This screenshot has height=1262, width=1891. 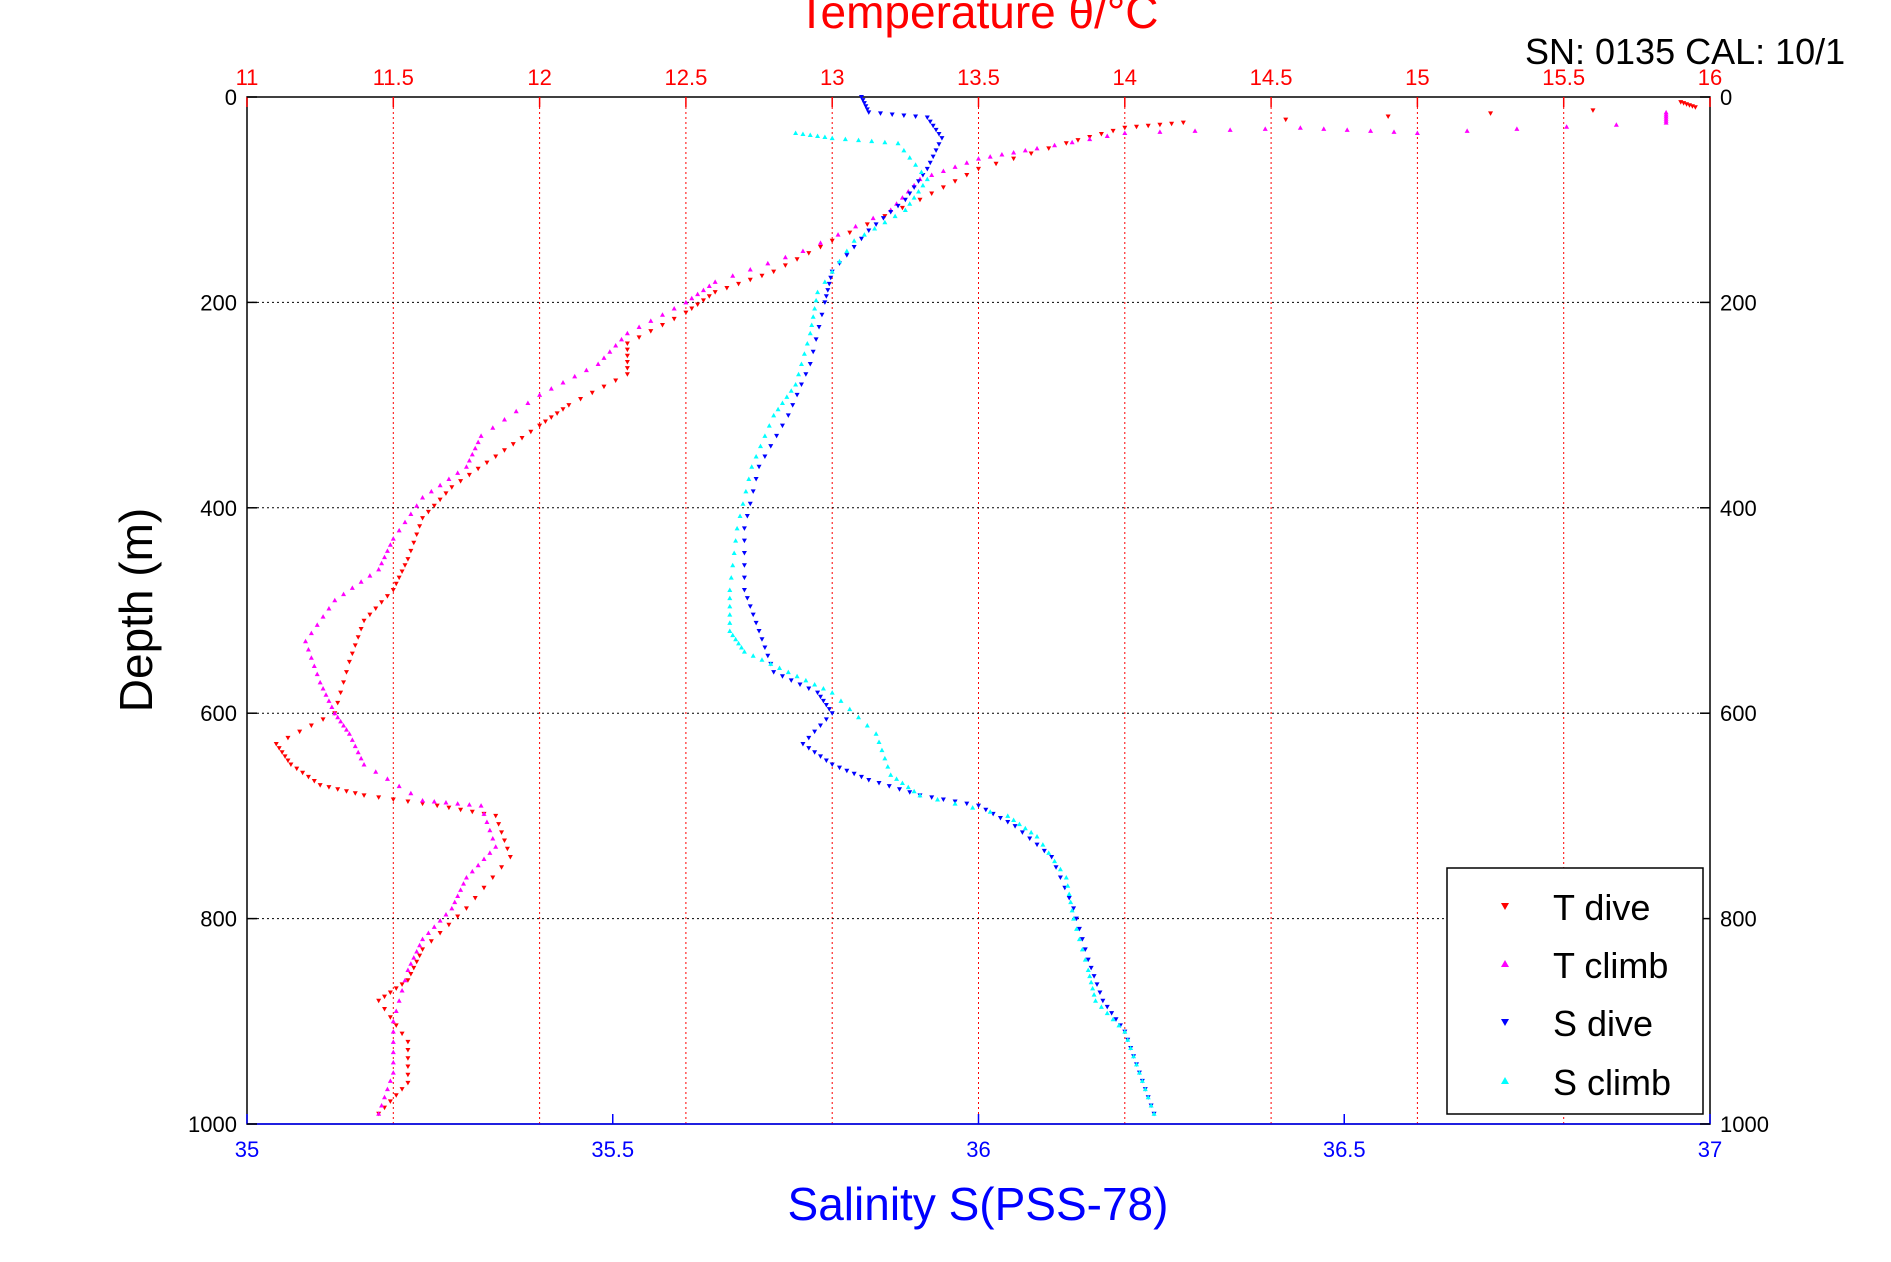 I want to click on tick-label-temperature: 14.5, so click(x=1271, y=77).